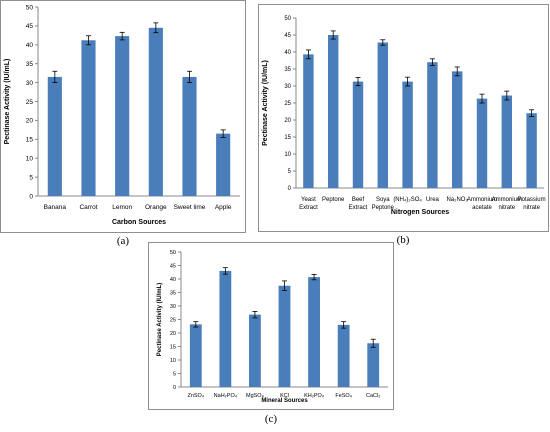 The width and height of the screenshot is (550, 432). Describe the element at coordinates (55, 207) in the screenshot. I see `x-tick-label: Banana` at that location.